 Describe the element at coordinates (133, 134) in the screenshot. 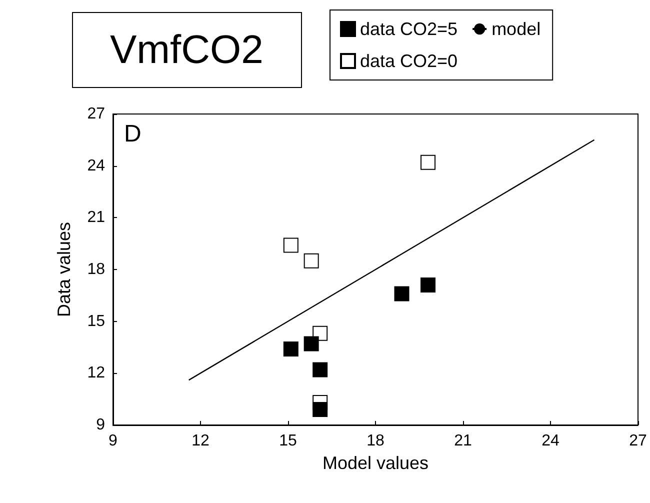

I see `annotation: D` at that location.